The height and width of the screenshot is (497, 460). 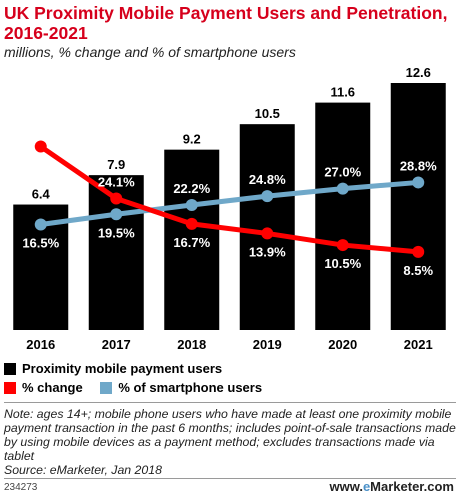 I want to click on bar-2020, so click(x=343, y=216).